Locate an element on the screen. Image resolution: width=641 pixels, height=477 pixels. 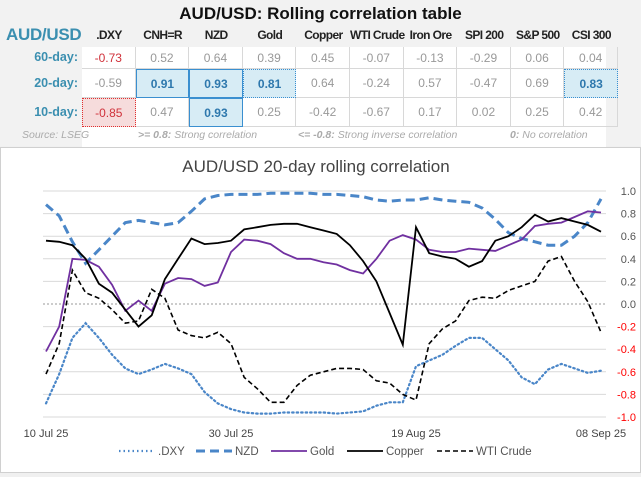
table-cell: -0.42 is located at coordinates (323, 112).